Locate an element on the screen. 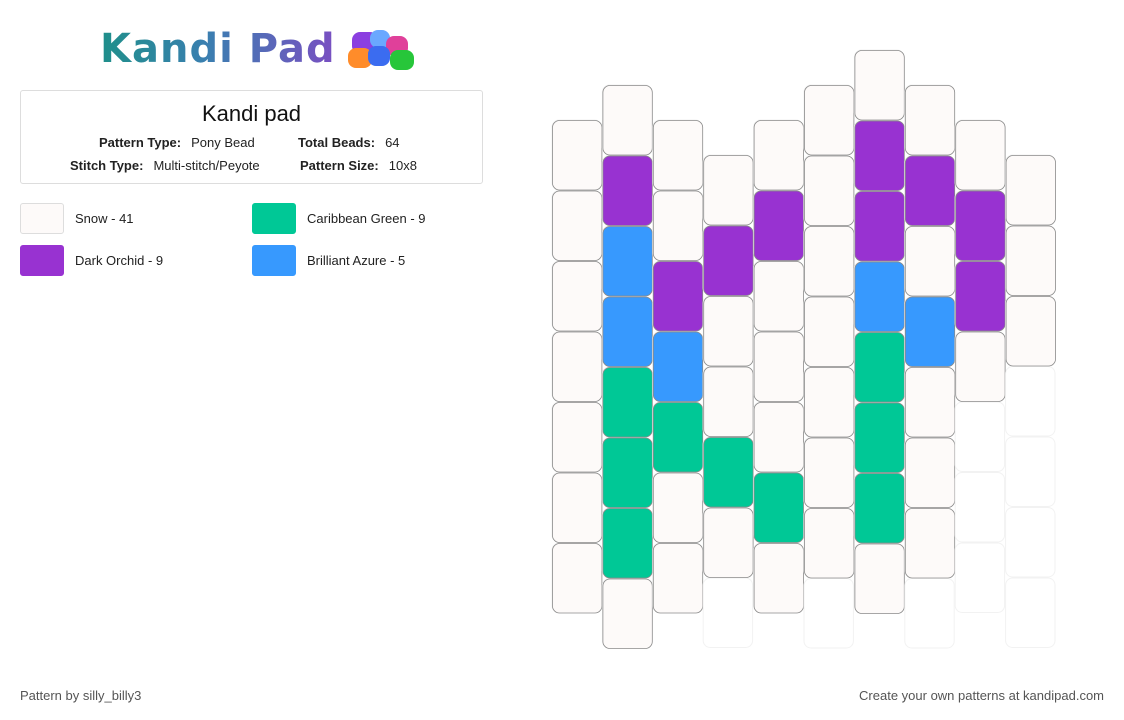 The image size is (1124, 720). pattern-type: Pattern Type: Pony Bead is located at coordinates (177, 142).